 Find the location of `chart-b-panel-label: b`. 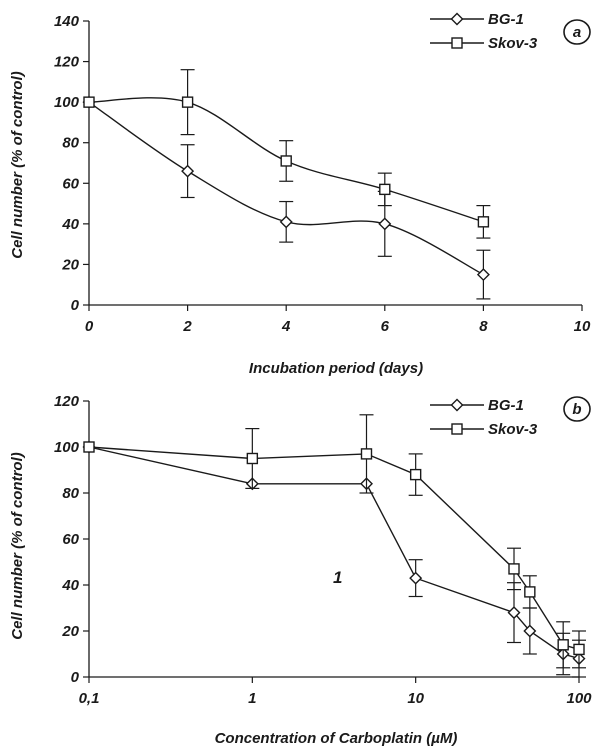

chart-b-panel-label: b is located at coordinates (576, 409).